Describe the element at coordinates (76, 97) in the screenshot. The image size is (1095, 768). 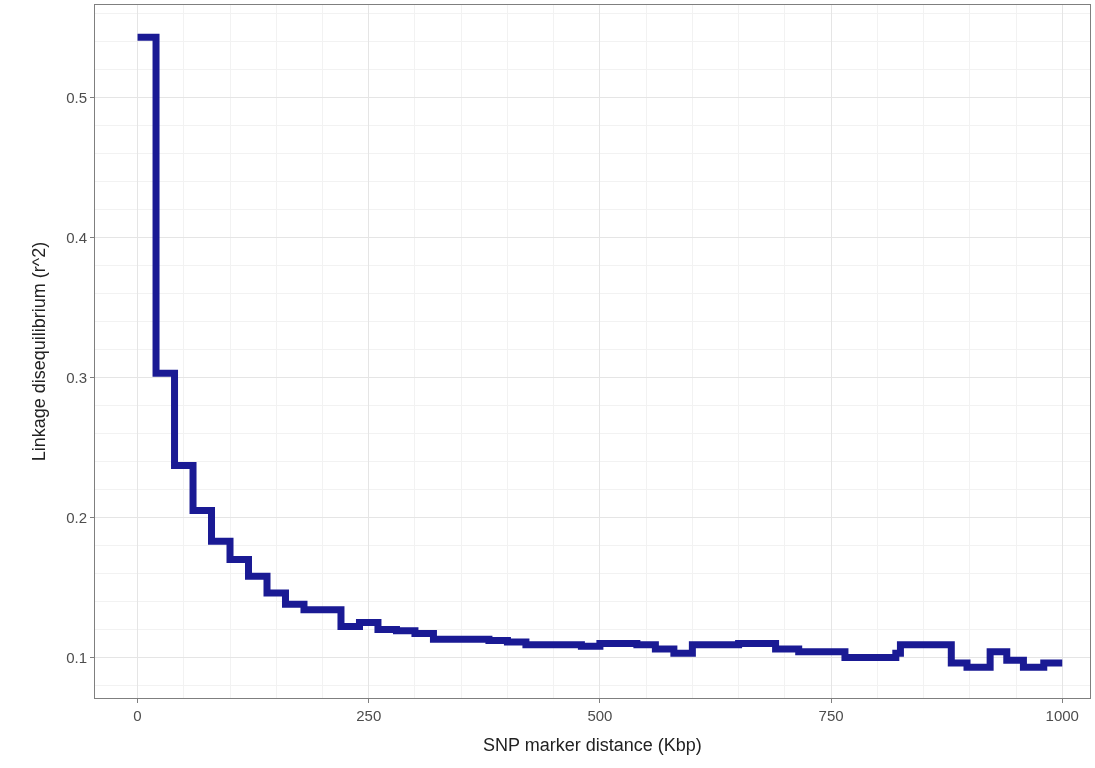
I see `y-tick-label: 0.5` at that location.